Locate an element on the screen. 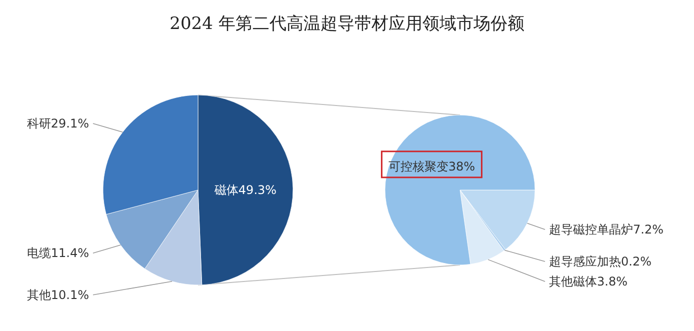 Image resolution: width=694 pixels, height=331 pixels. slice-label: 超导感应加热0.2% is located at coordinates (600, 261).